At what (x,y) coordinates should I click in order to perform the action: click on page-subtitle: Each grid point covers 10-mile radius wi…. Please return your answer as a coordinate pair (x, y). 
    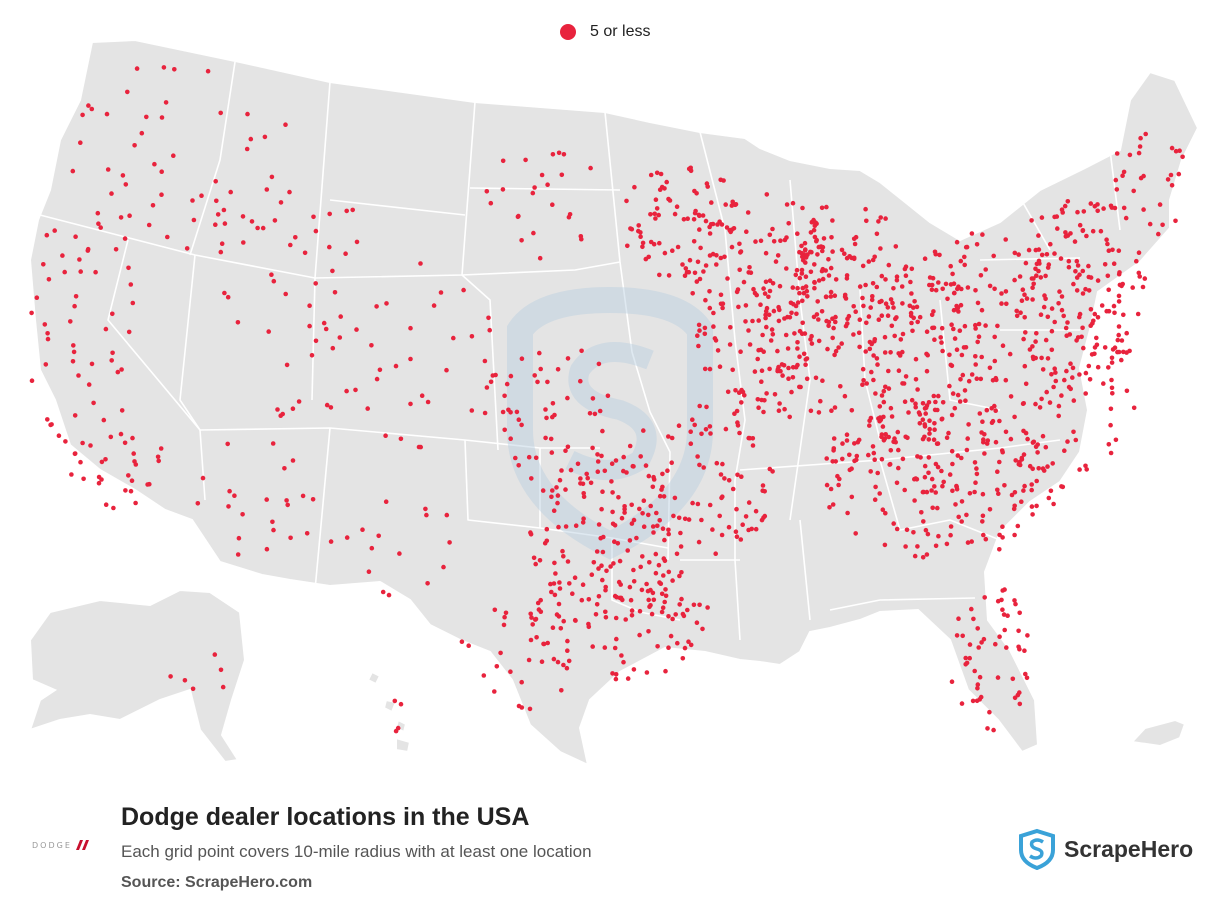
    Looking at the image, I should click on (356, 851).